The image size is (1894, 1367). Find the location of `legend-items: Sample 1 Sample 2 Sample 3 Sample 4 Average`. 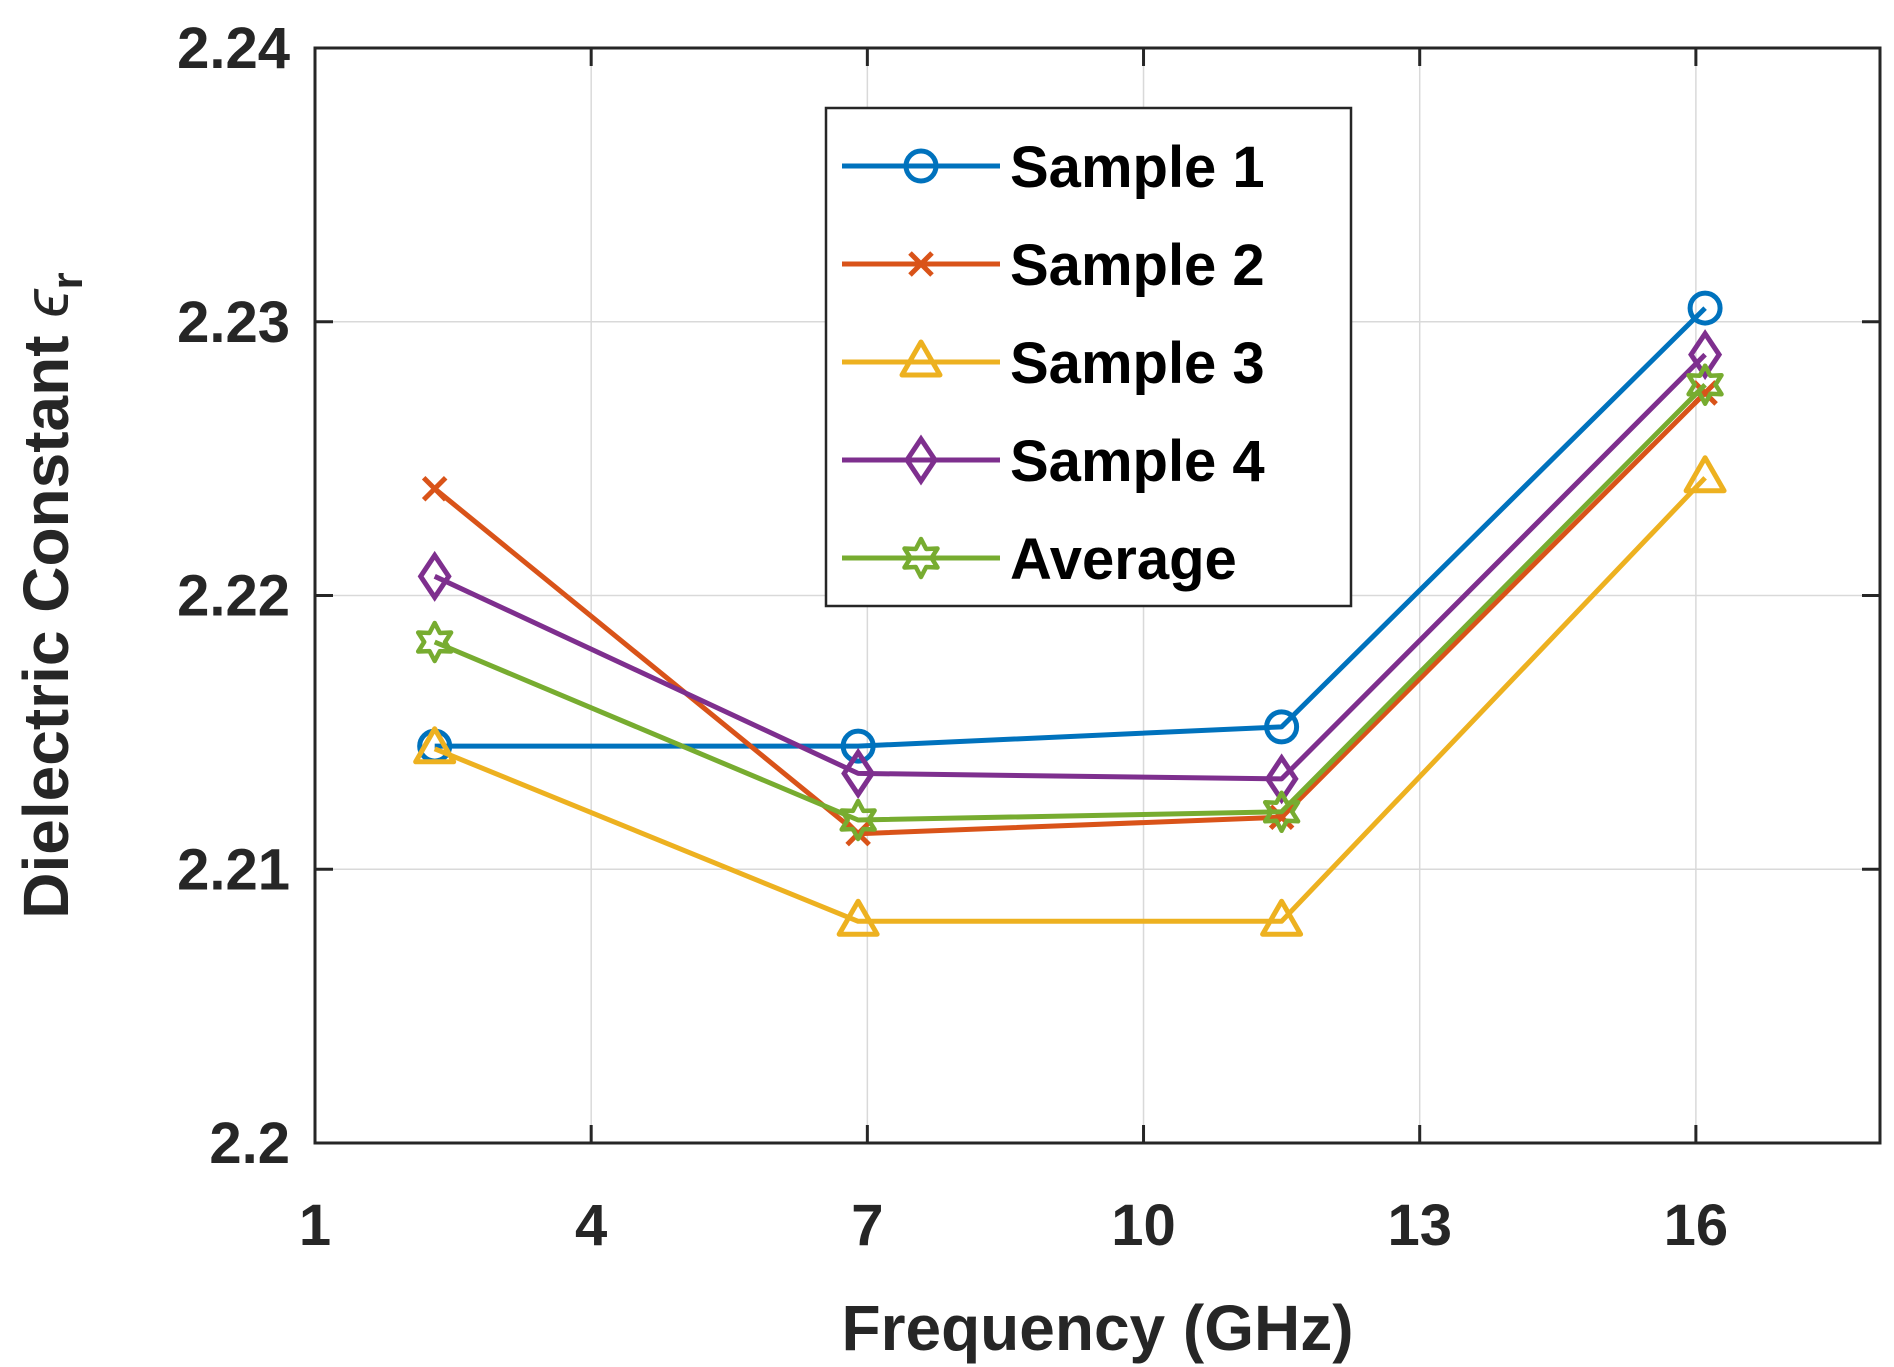

legend-items: Sample 1 Sample 2 Sample 3 Sample 4 Average is located at coordinates (1053, 363).